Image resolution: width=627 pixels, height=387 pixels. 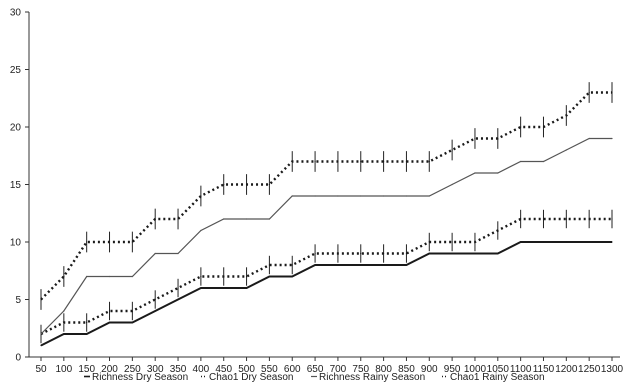 I want to click on x-tick-label: 650, so click(x=315, y=369).